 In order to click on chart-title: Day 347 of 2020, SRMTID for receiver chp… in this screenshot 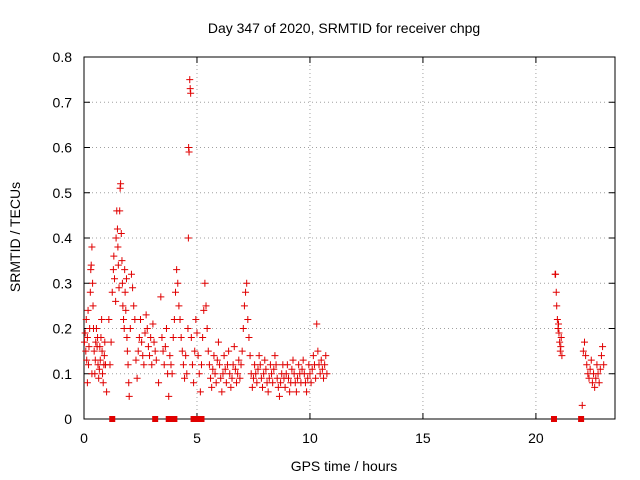, I will do `click(344, 28)`.